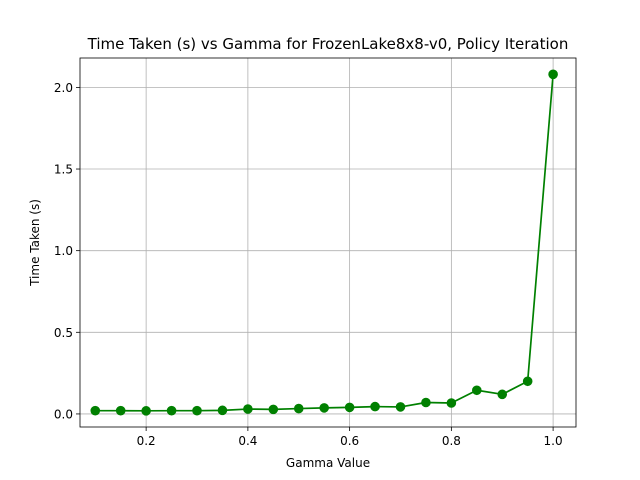  I want to click on x-axis-label: Gamma Value, so click(328, 463).